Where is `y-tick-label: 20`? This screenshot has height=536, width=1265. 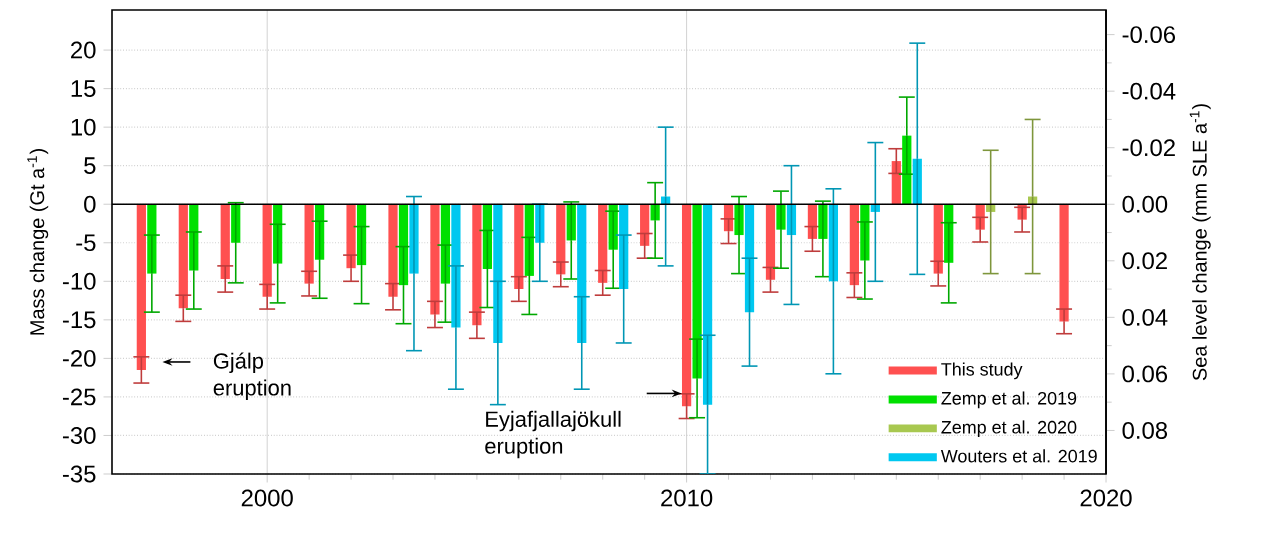 y-tick-label: 20 is located at coordinates (83, 50).